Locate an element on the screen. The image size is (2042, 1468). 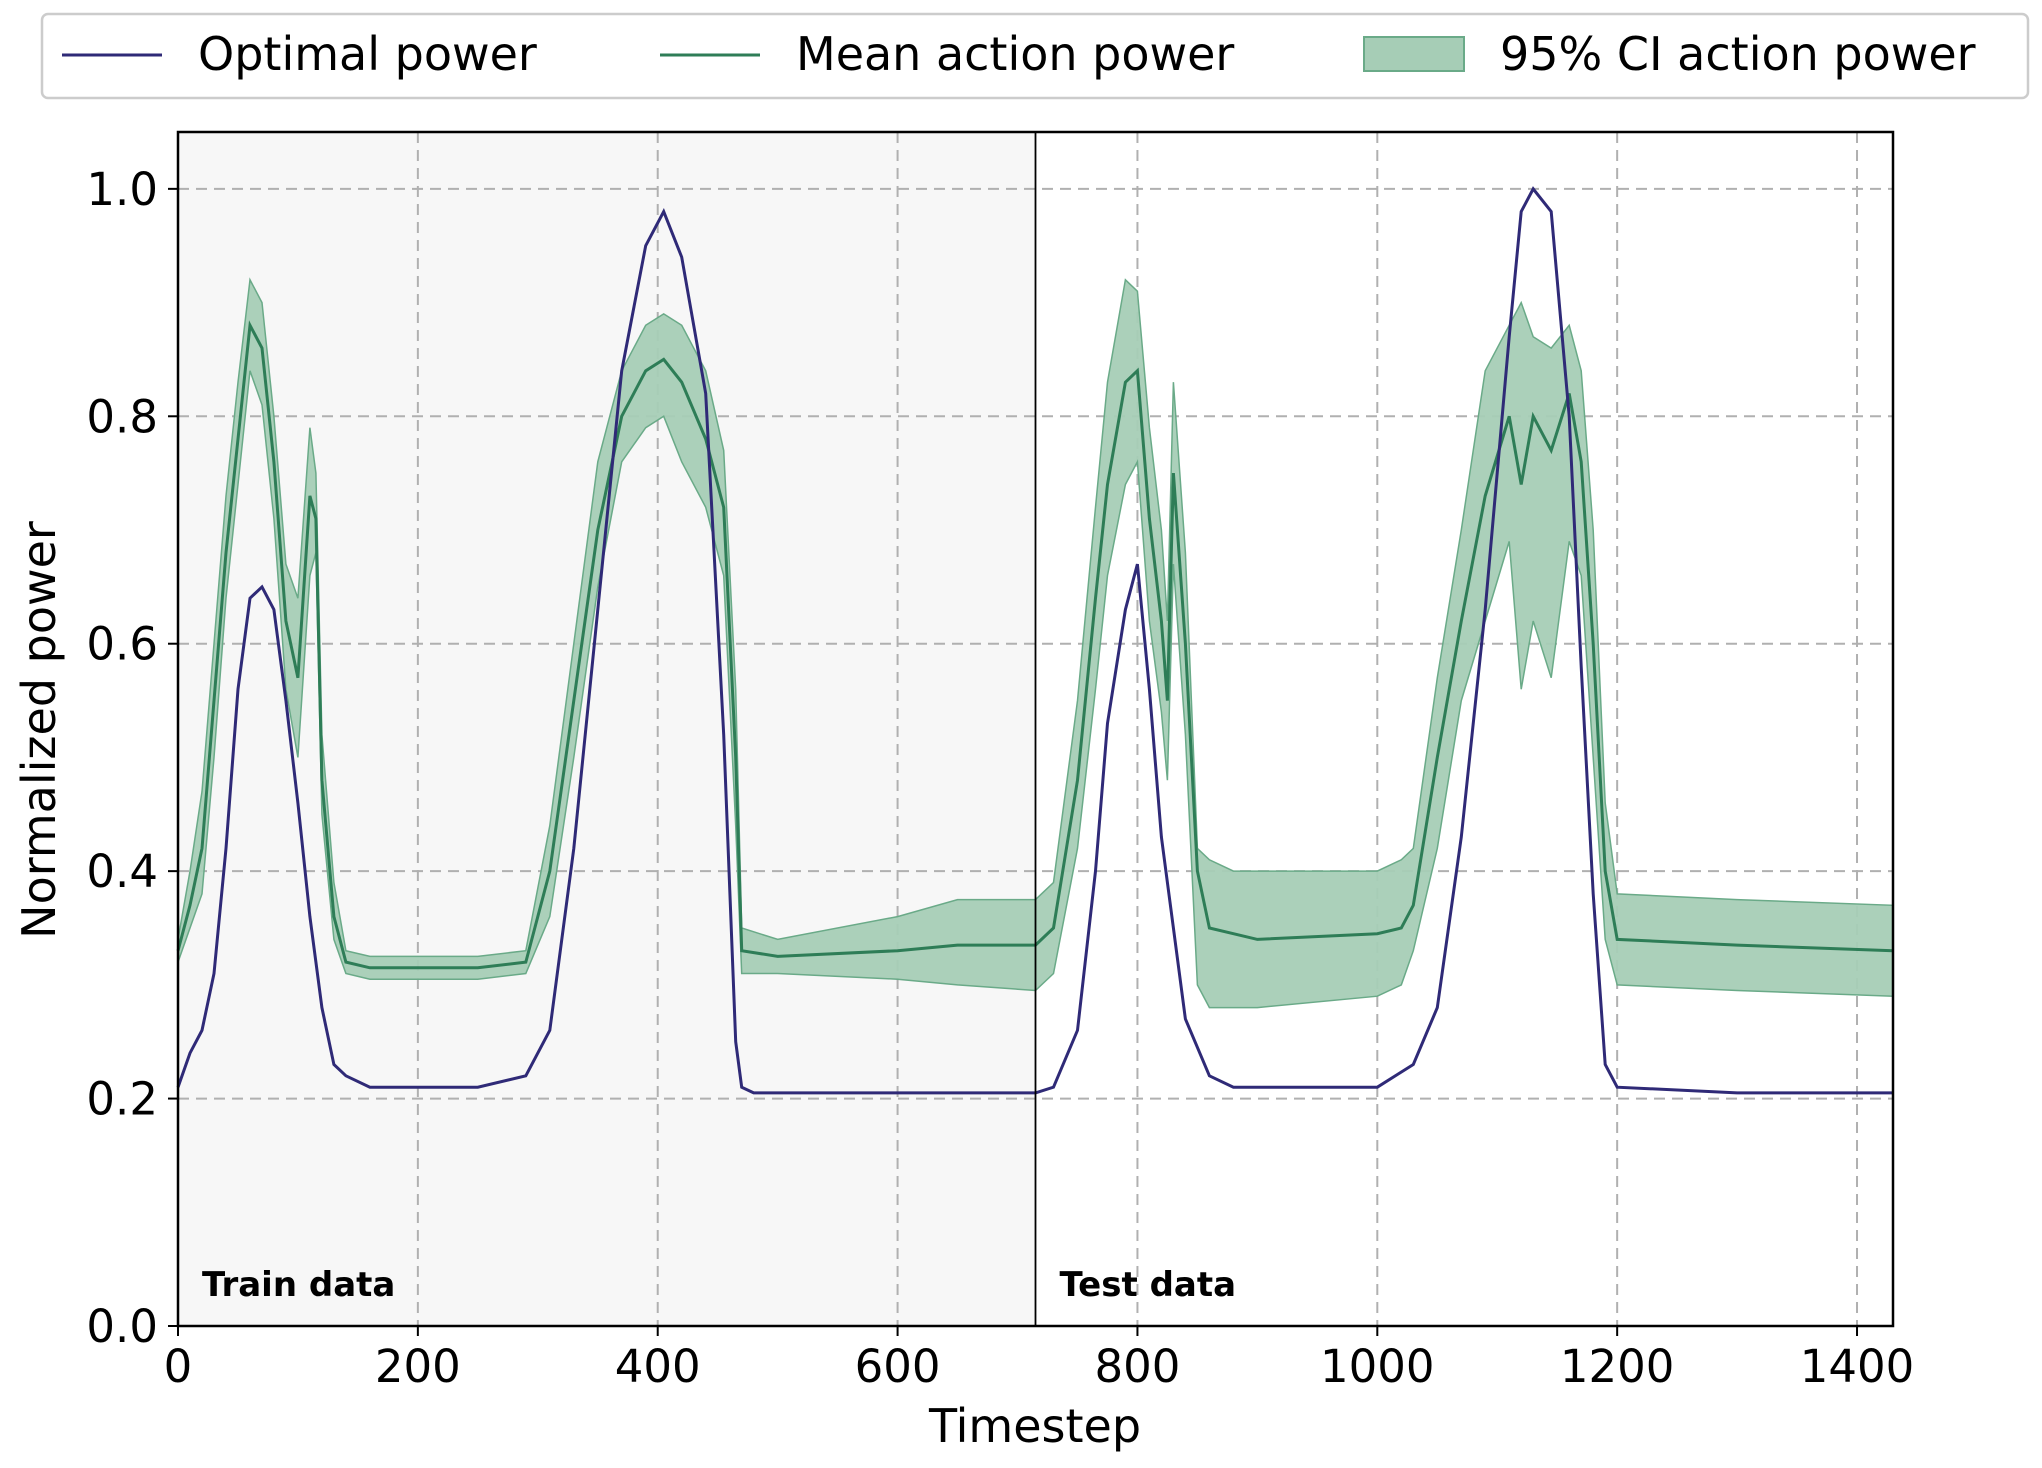
x-tick-label: 800 is located at coordinates (1137, 1366).